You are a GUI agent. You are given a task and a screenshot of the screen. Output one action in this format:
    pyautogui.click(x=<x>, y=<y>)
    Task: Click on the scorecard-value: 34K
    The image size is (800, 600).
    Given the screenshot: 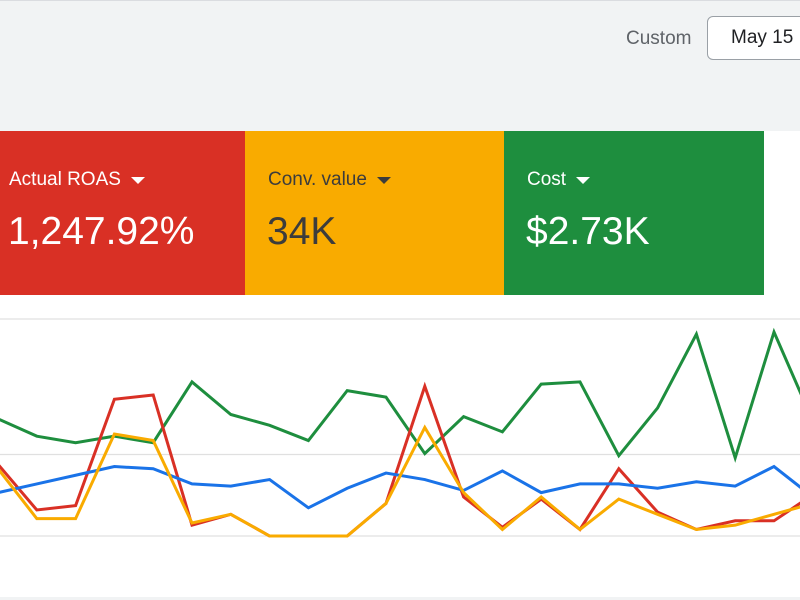 What is the action you would take?
    pyautogui.click(x=302, y=231)
    